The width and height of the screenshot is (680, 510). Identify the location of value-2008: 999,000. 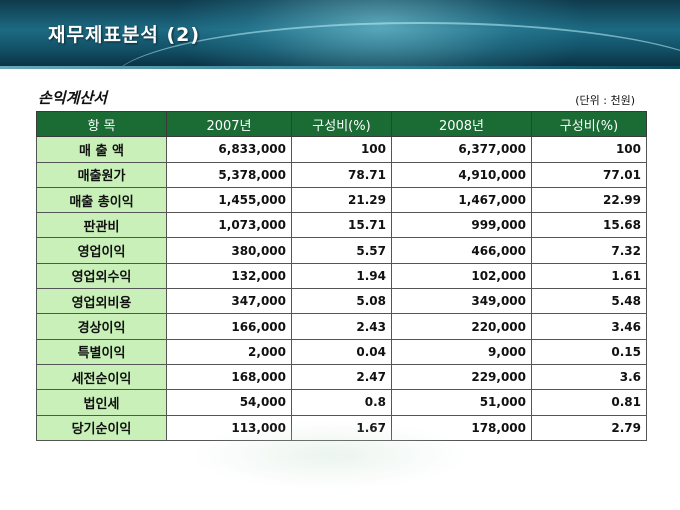
(461, 225).